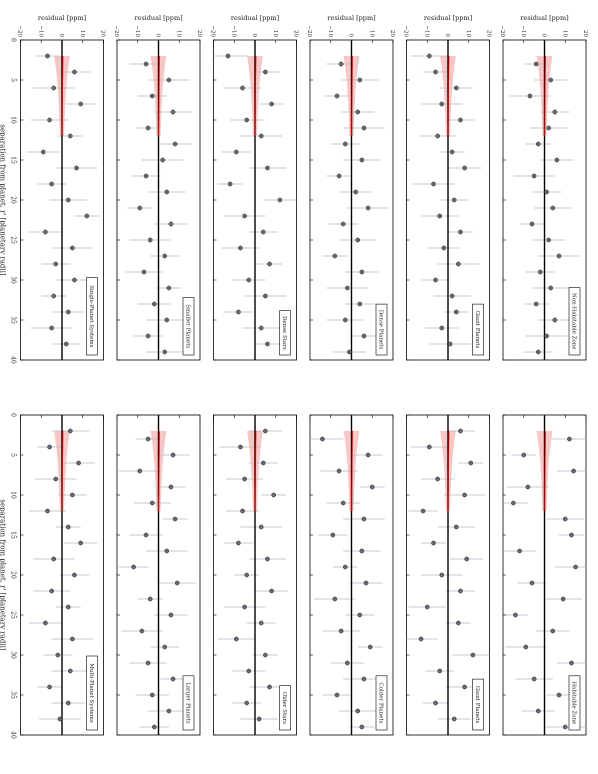 The height and width of the screenshot is (774, 598). I want to click on y-axis-label: residual [ppm], so click(255, 18).